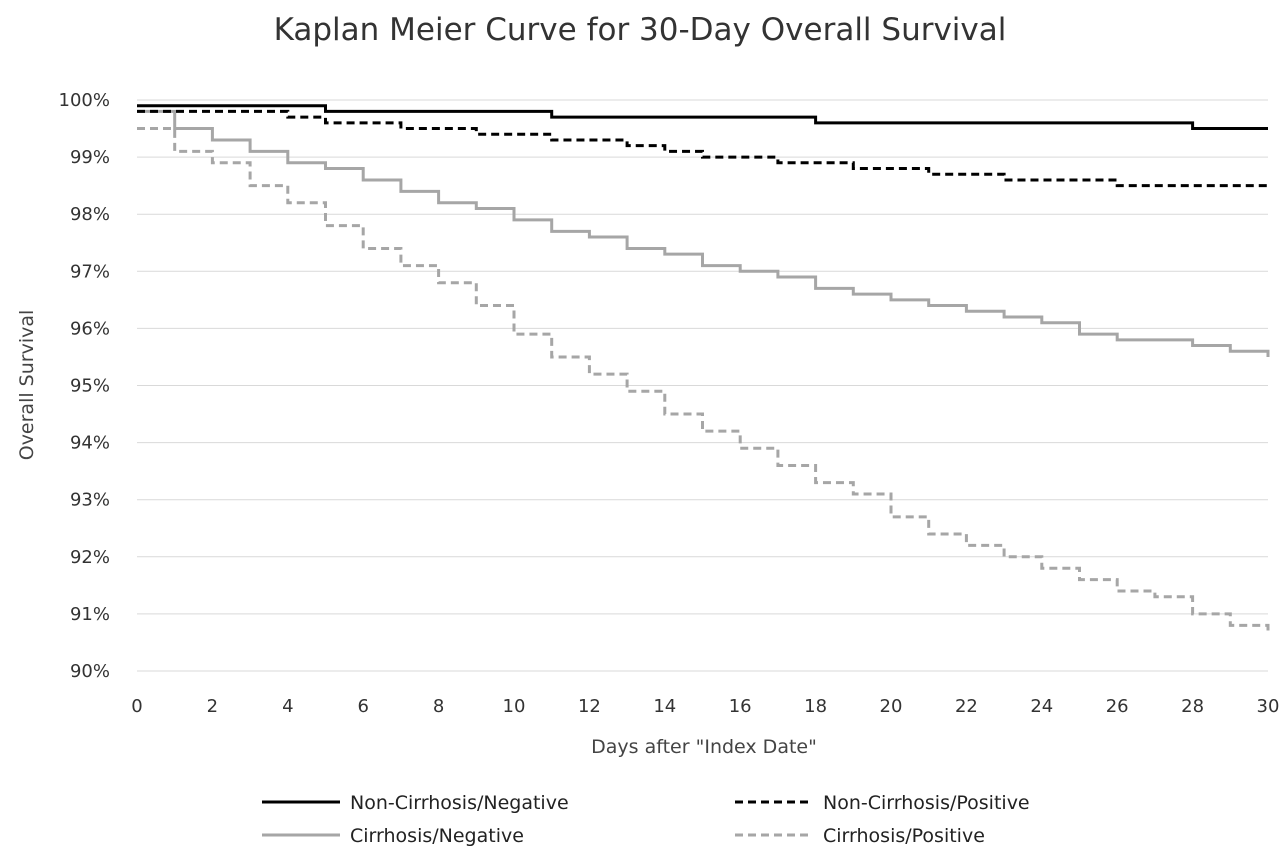 The image size is (1280, 856). Describe the element at coordinates (966, 706) in the screenshot. I see `x-tick-label: 22` at that location.